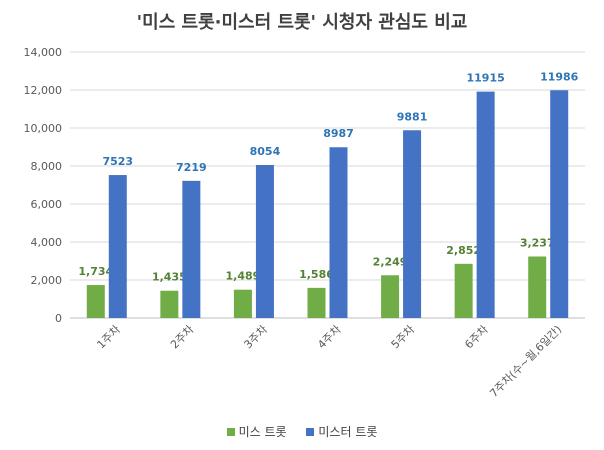  Describe the element at coordinates (117, 161) in the screenshot. I see `data-label-series-2: 7523` at that location.